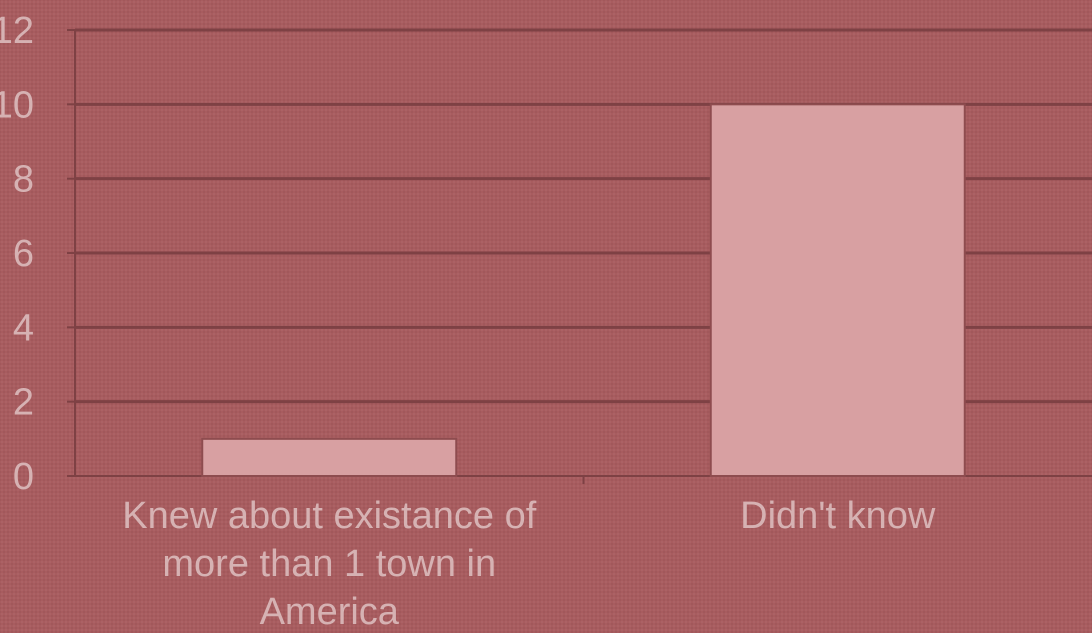  I want to click on y-tick-label: 12, so click(17, 31).